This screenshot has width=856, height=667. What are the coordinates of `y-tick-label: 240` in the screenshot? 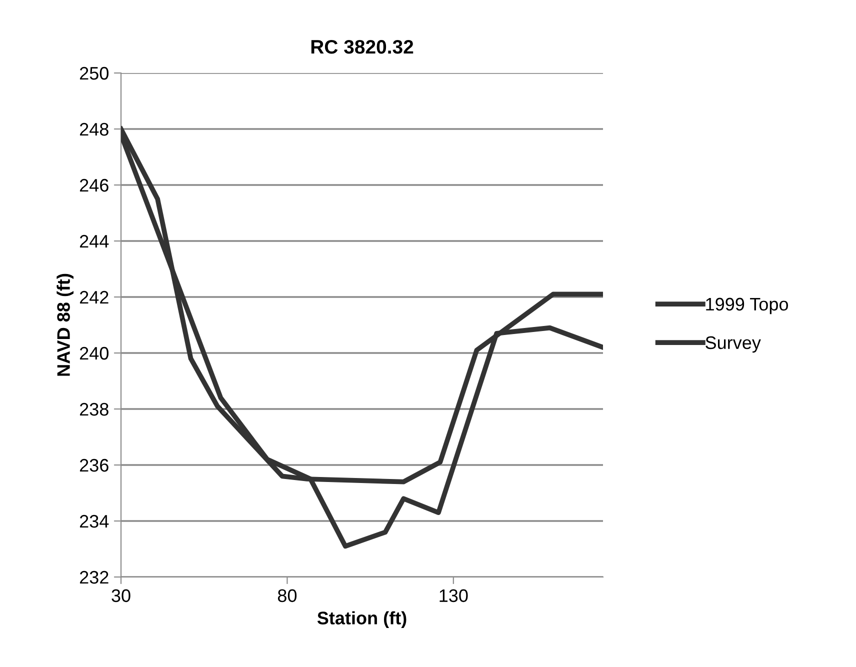 It's located at (94, 353).